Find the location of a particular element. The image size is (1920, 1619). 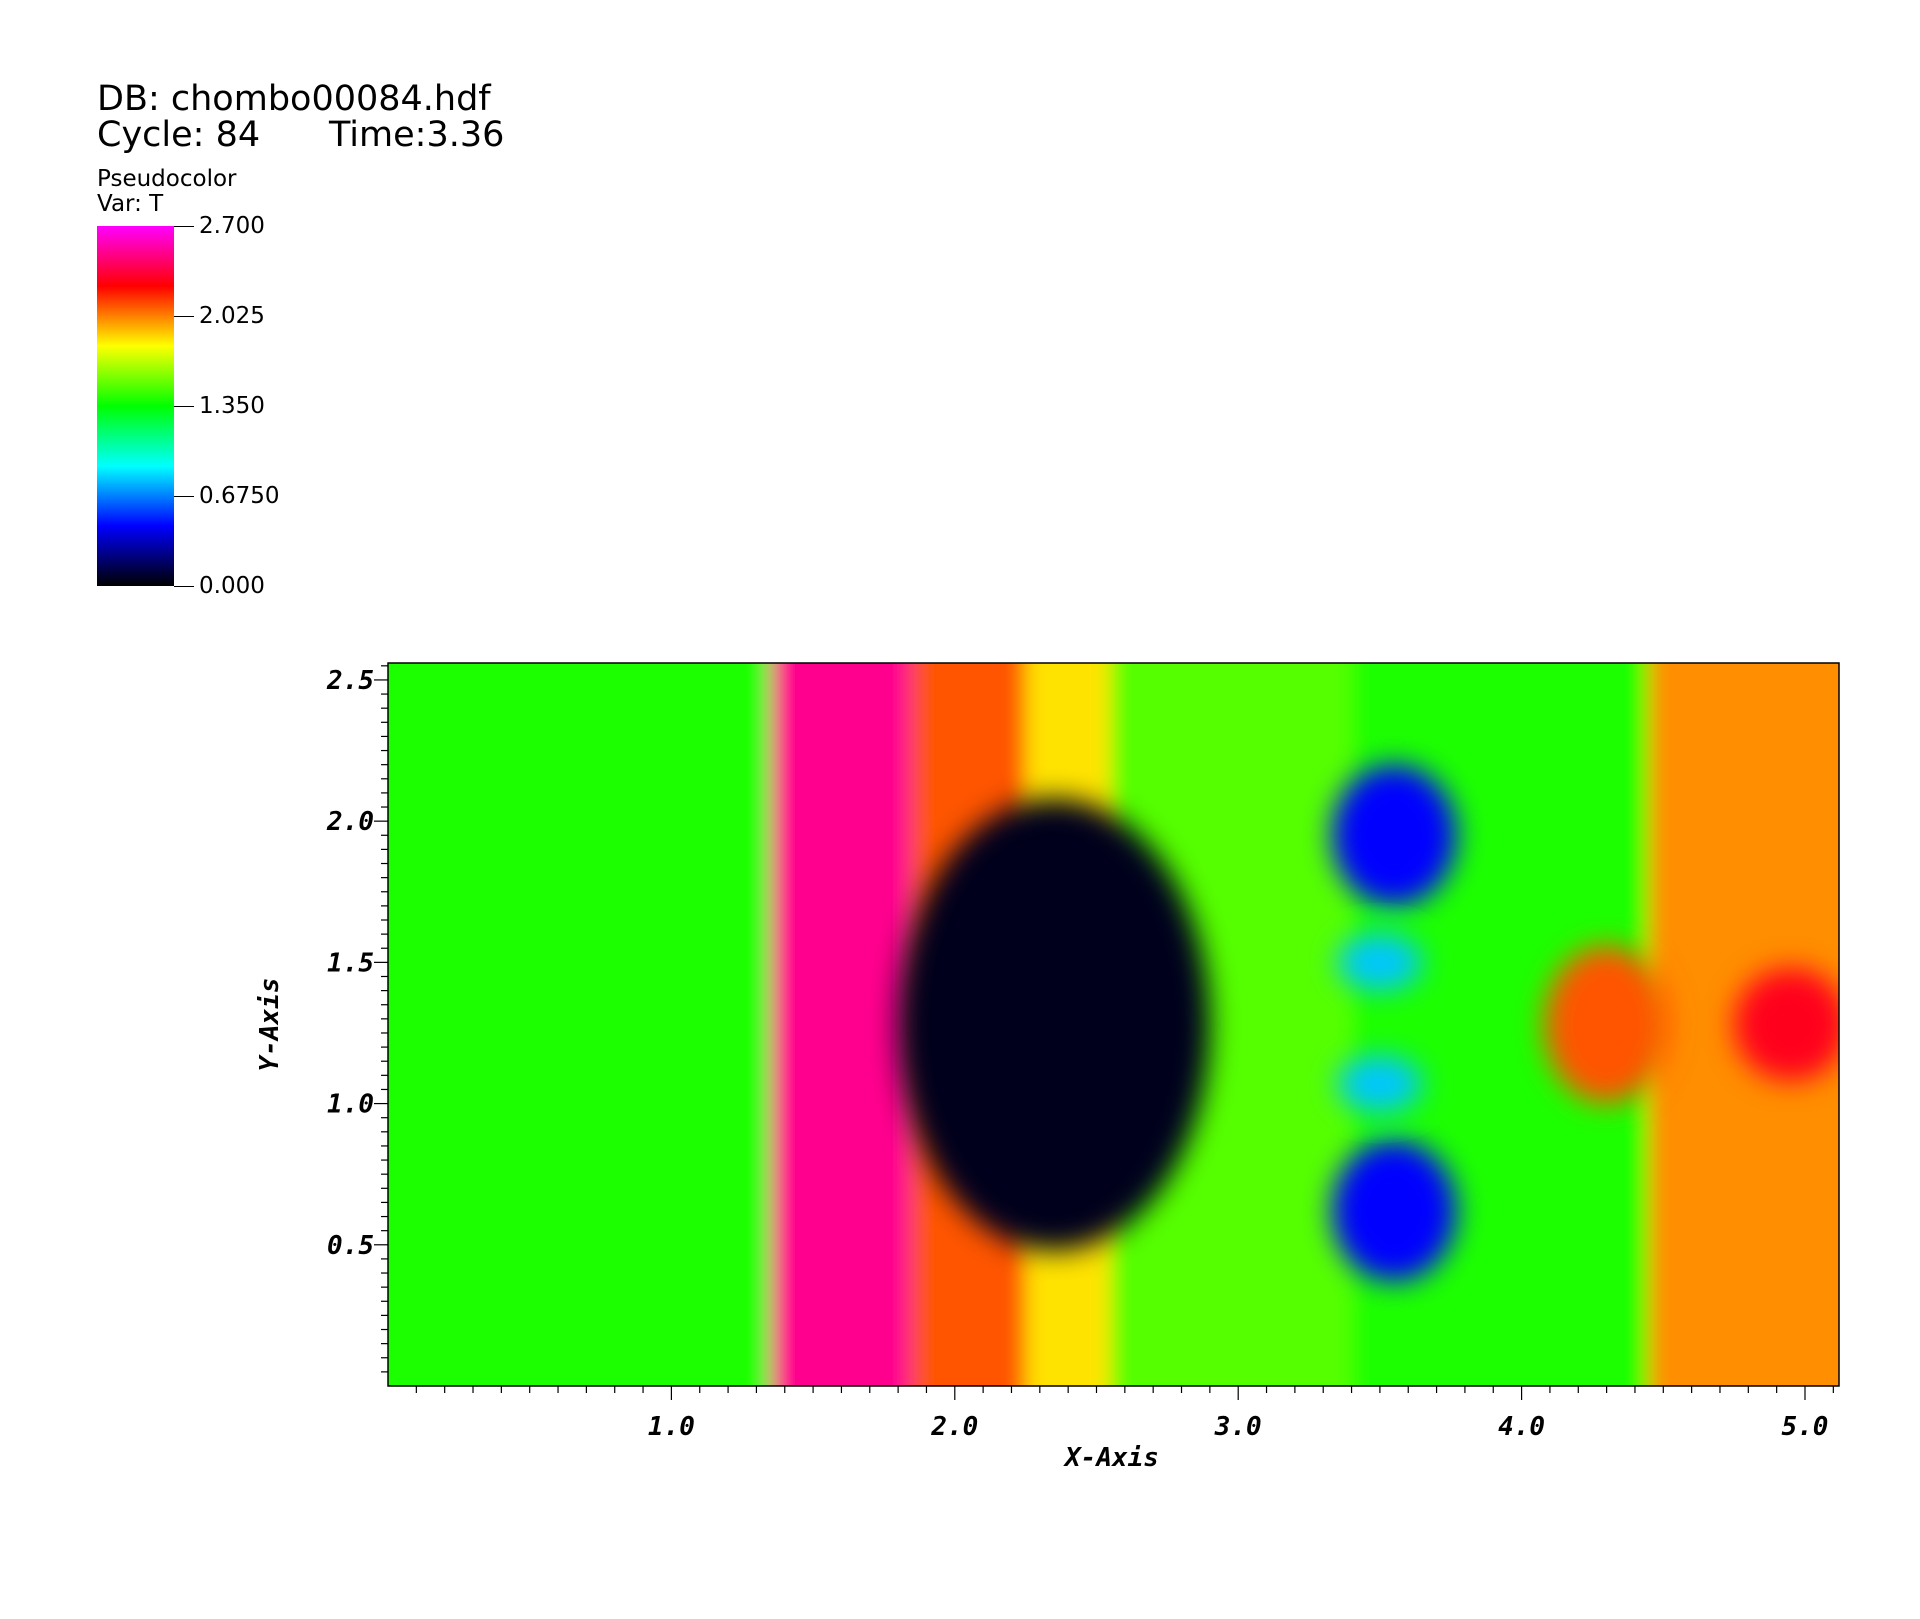

y-axis: 0.5 1.0 1.5 2.0 2.5 is located at coordinates (357, 1019).